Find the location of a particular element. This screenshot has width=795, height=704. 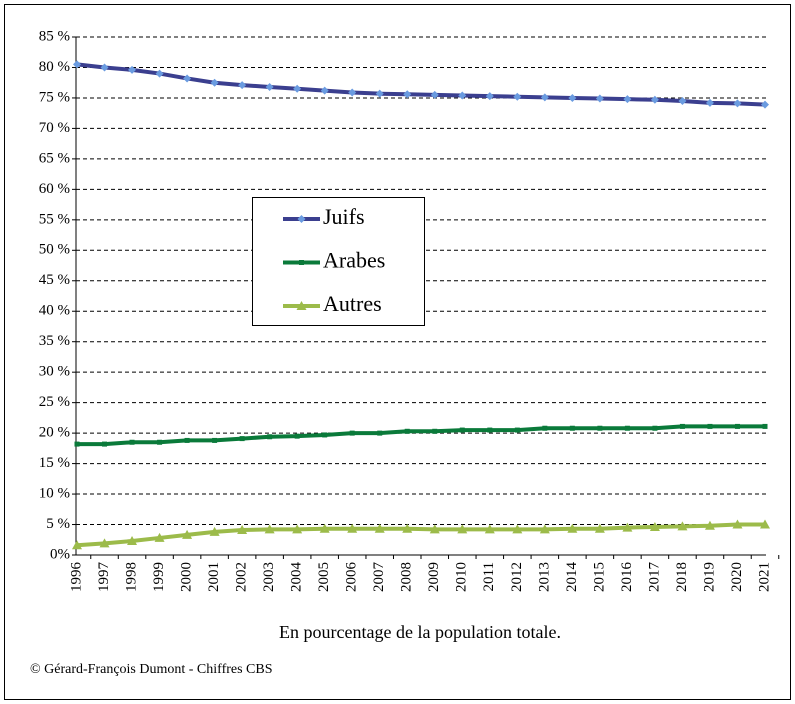

legend-box is located at coordinates (338, 261).